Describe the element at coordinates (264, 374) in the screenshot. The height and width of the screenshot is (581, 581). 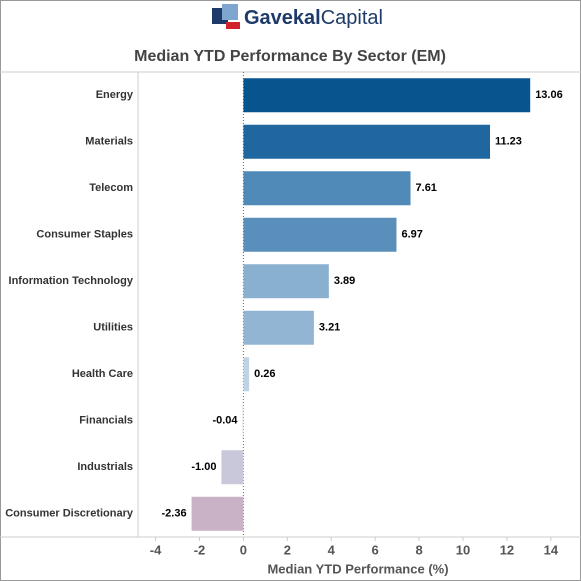
I see `value-label: 0.26` at that location.